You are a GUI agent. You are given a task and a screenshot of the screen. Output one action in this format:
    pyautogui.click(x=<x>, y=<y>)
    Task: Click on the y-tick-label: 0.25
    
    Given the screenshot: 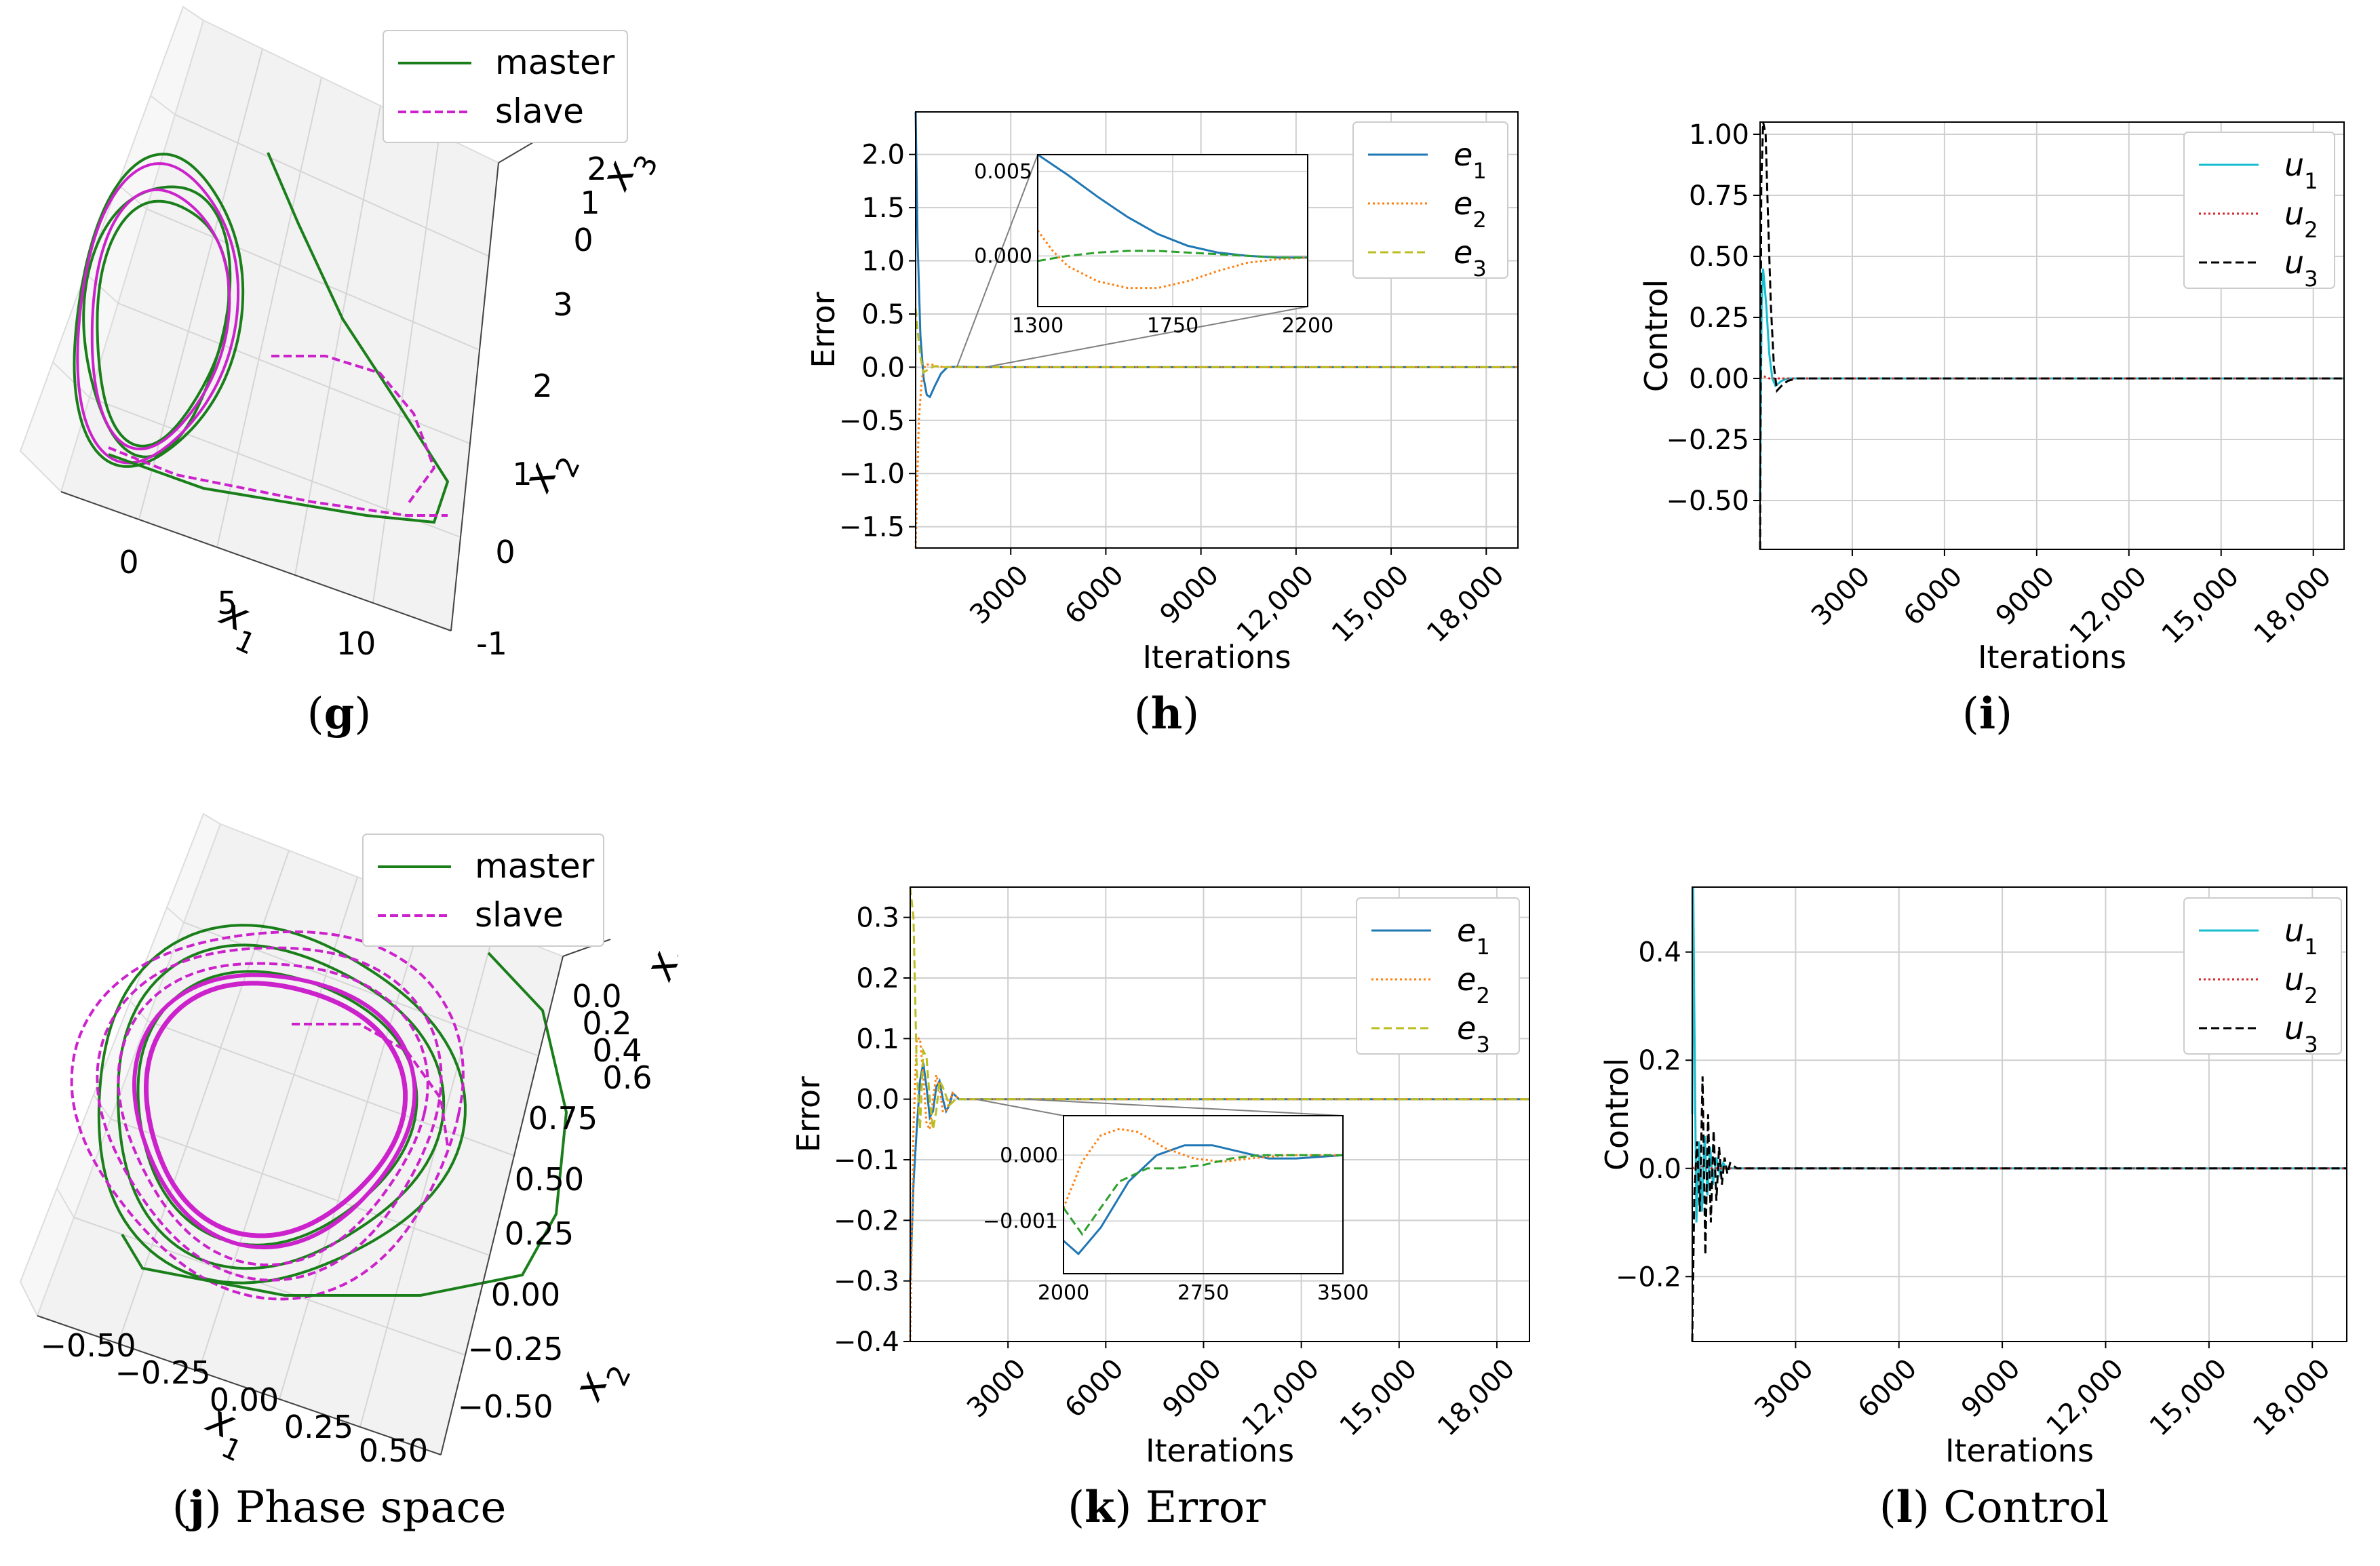 What is the action you would take?
    pyautogui.click(x=1719, y=318)
    